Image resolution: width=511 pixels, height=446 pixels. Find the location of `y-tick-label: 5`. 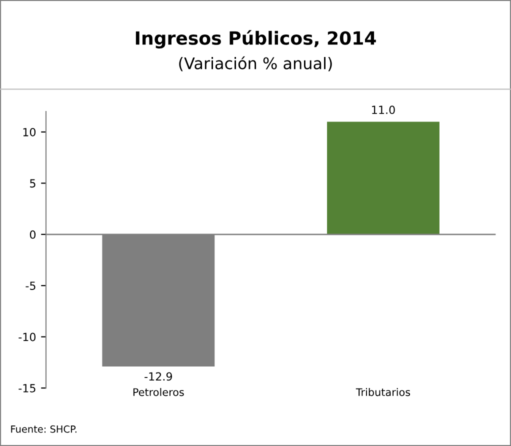

y-tick-label: 5 is located at coordinates (33, 183).